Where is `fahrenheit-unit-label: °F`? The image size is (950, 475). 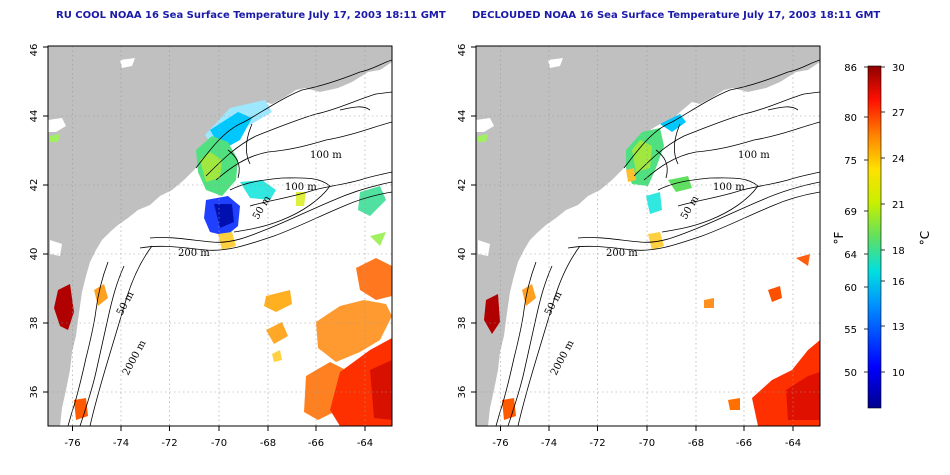
fahrenheit-unit-label: °F is located at coordinates (839, 237).